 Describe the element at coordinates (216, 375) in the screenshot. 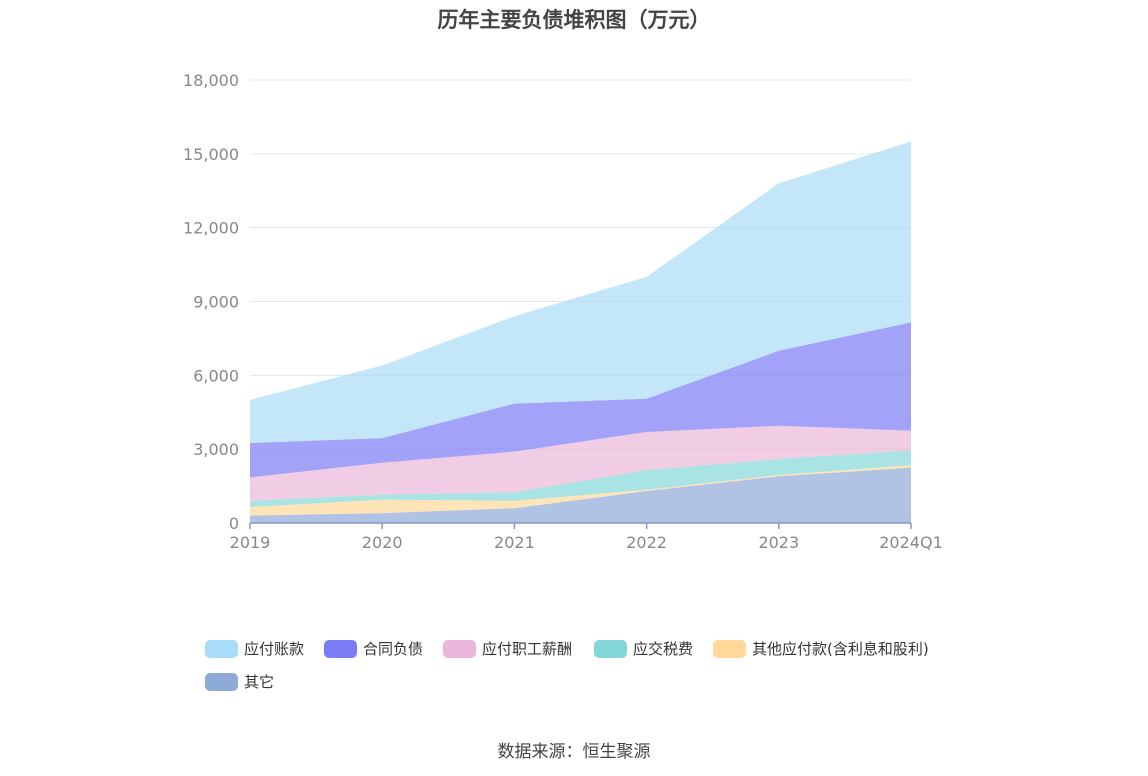

I see `y-tick-label: 6,000` at that location.